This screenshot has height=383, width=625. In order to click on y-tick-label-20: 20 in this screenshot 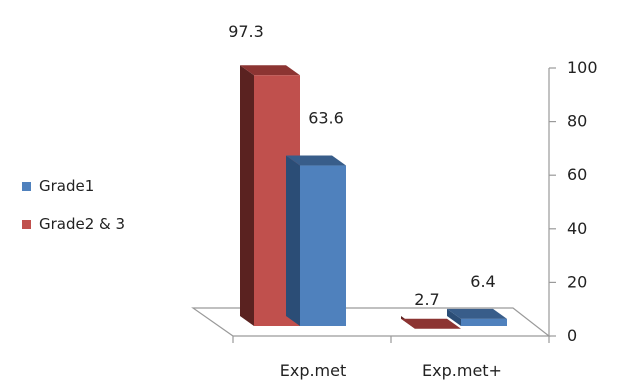, I will do `click(577, 281)`.